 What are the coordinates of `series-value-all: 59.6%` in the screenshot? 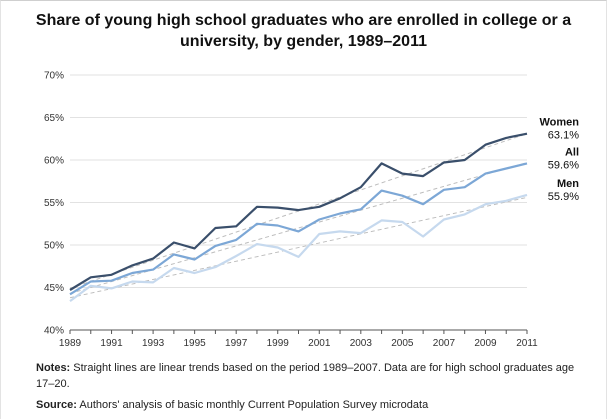 It's located at (563, 165).